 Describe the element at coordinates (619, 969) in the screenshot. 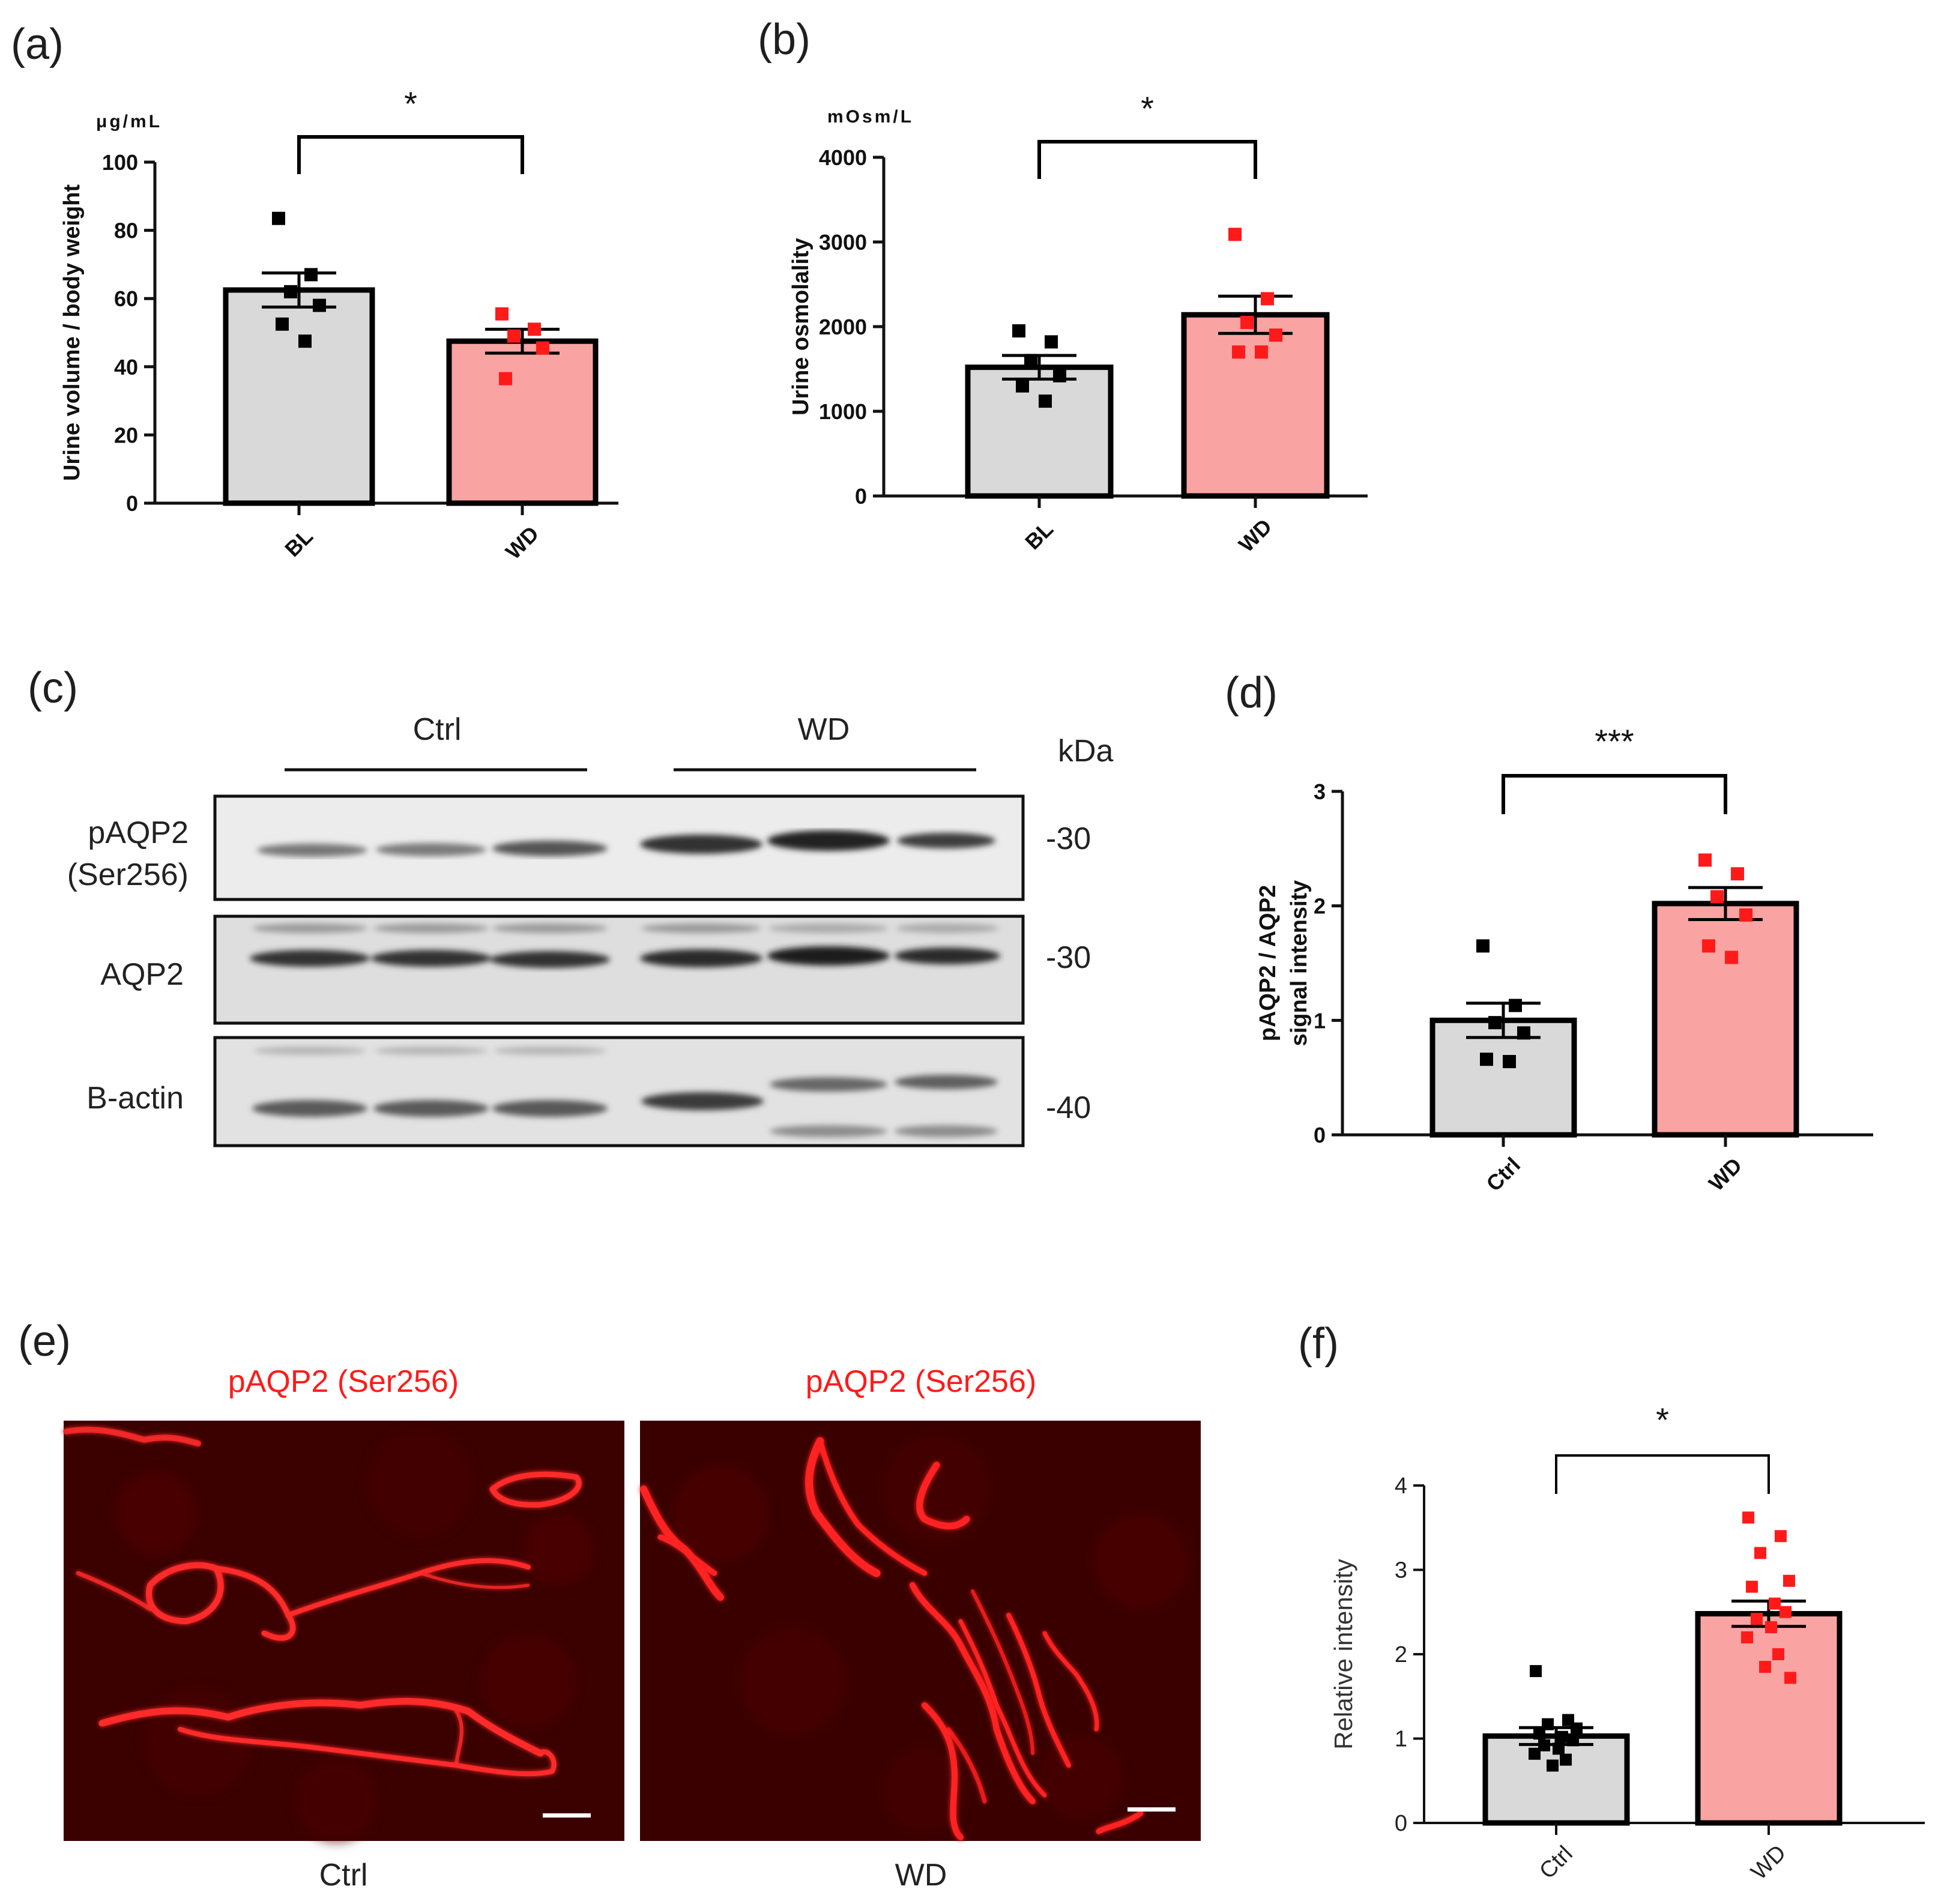

I see `blot-strip-aqp2` at that location.